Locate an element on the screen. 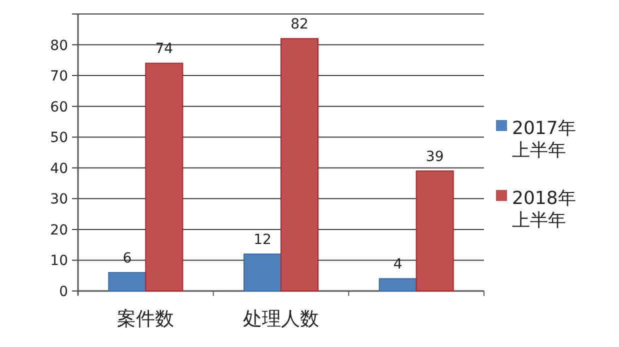 This screenshot has width=619, height=347. x-tick-label: 处理人数 is located at coordinates (281, 319).